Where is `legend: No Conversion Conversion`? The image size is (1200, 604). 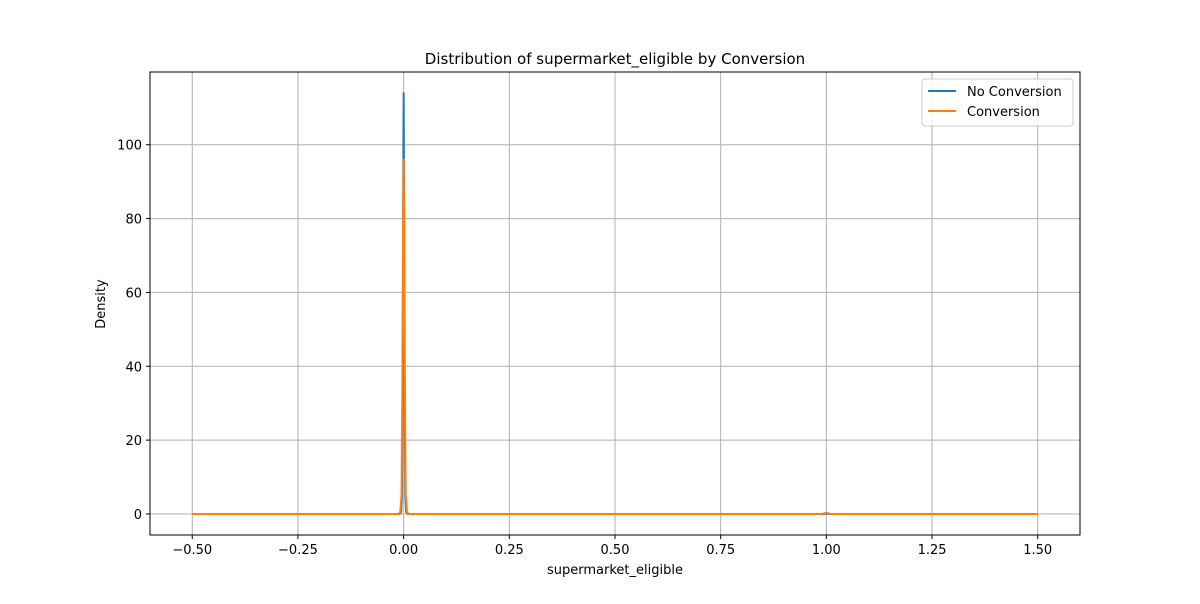
legend: No Conversion Conversion is located at coordinates (997, 102).